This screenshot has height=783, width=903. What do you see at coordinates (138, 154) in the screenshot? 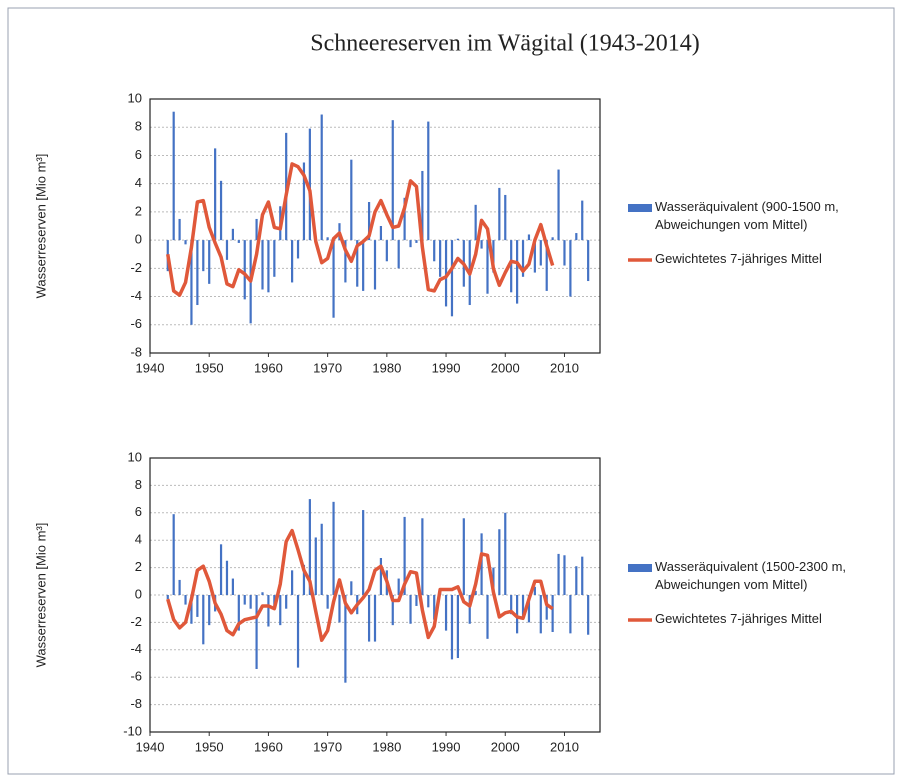
I see `y-tick-label: 6` at bounding box center [138, 154].